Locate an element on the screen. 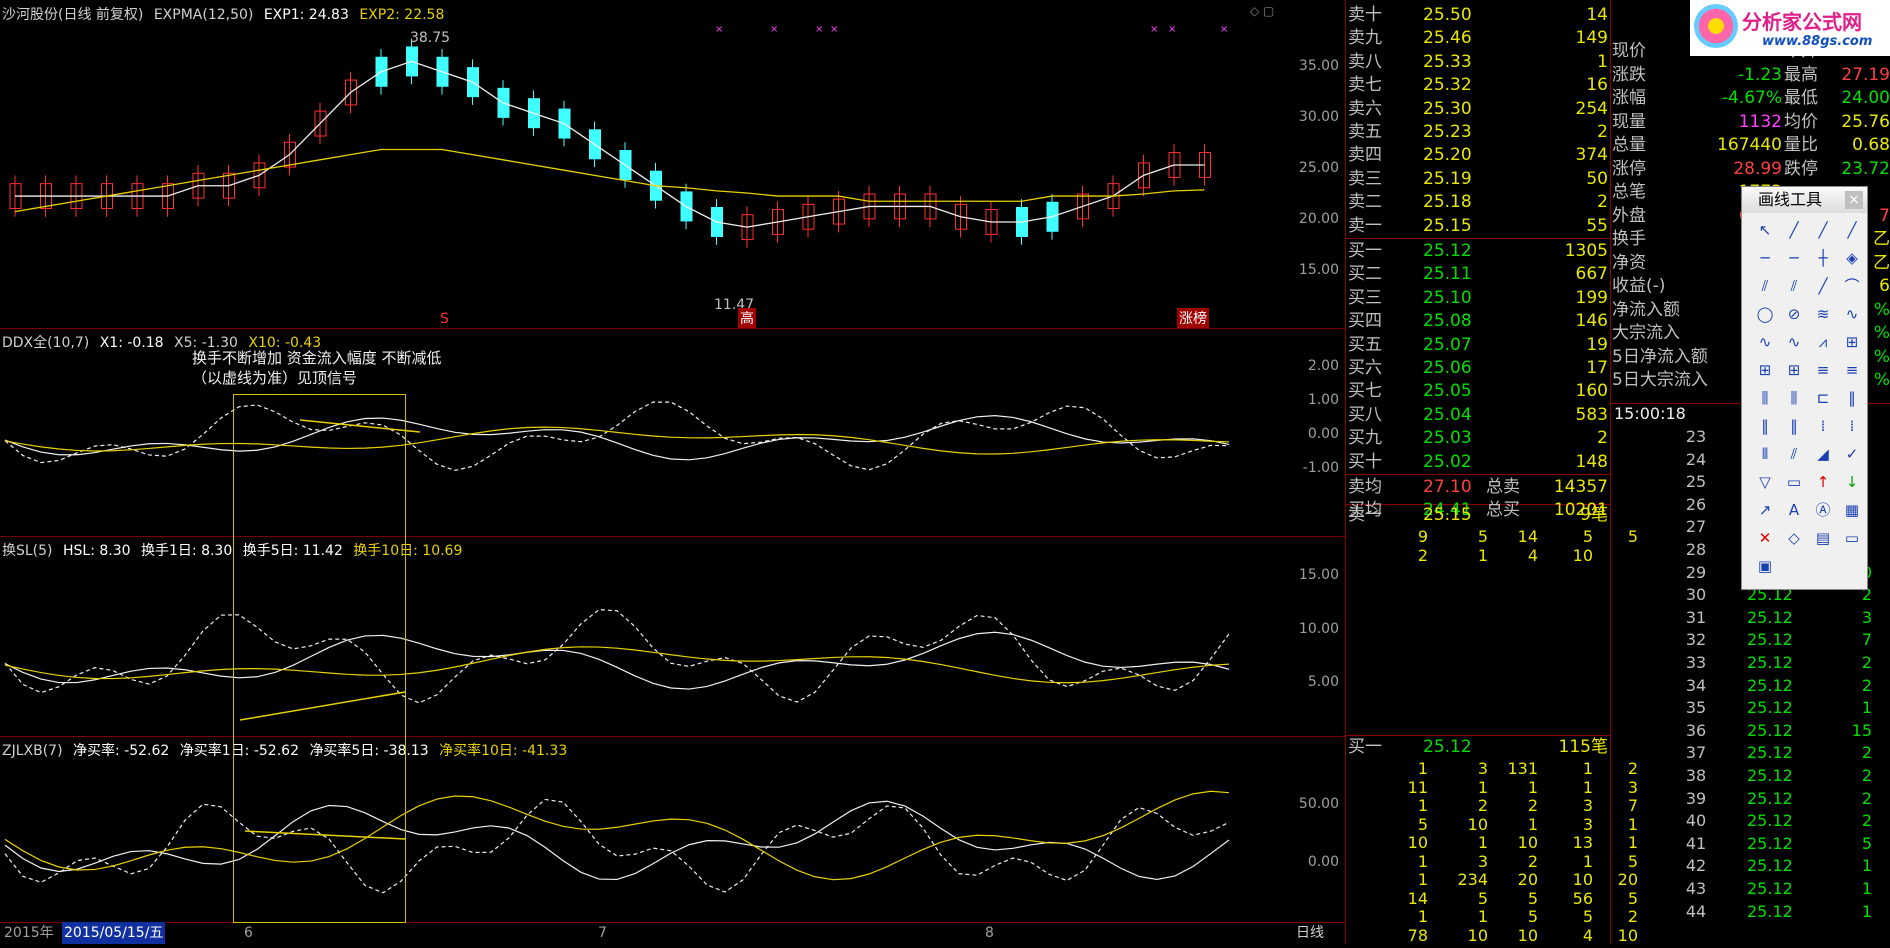 Image resolution: width=1890 pixels, height=948 pixels. drawing-tool-icon: ↓ is located at coordinates (1852, 482).